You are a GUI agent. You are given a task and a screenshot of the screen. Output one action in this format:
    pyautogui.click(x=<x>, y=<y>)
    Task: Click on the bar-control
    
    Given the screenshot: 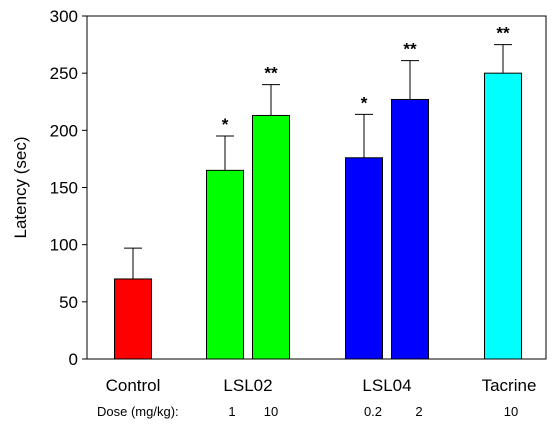 What is the action you would take?
    pyautogui.click(x=133, y=319)
    